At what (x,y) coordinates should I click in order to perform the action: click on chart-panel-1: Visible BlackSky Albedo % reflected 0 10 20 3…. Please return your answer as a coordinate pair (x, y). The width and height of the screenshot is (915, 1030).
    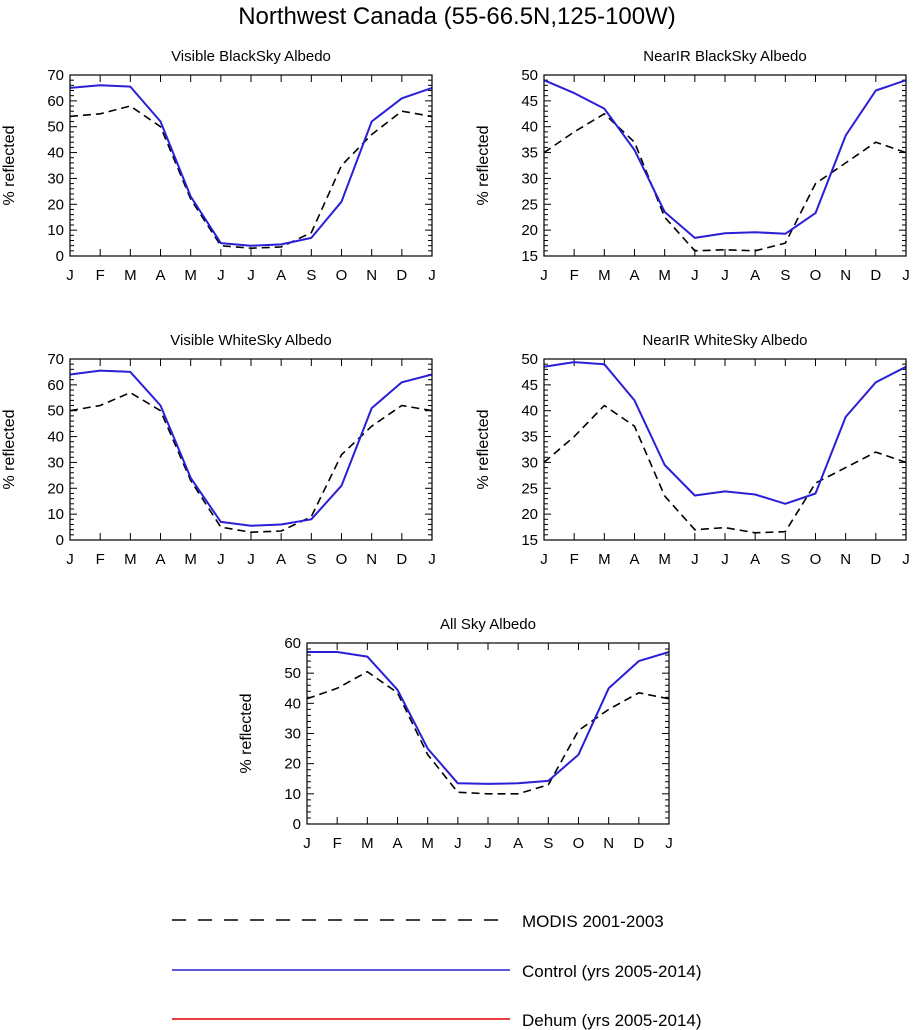
    Looking at the image, I should click on (218, 166).